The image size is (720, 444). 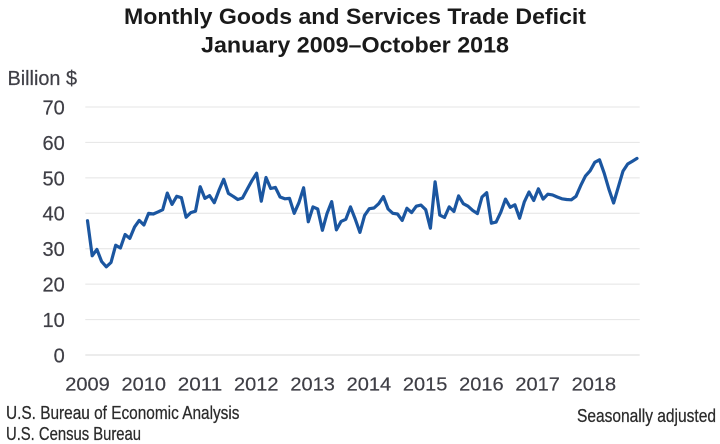 What do you see at coordinates (73, 434) in the screenshot?
I see `svg-text: U.S. Census Bureau` at bounding box center [73, 434].